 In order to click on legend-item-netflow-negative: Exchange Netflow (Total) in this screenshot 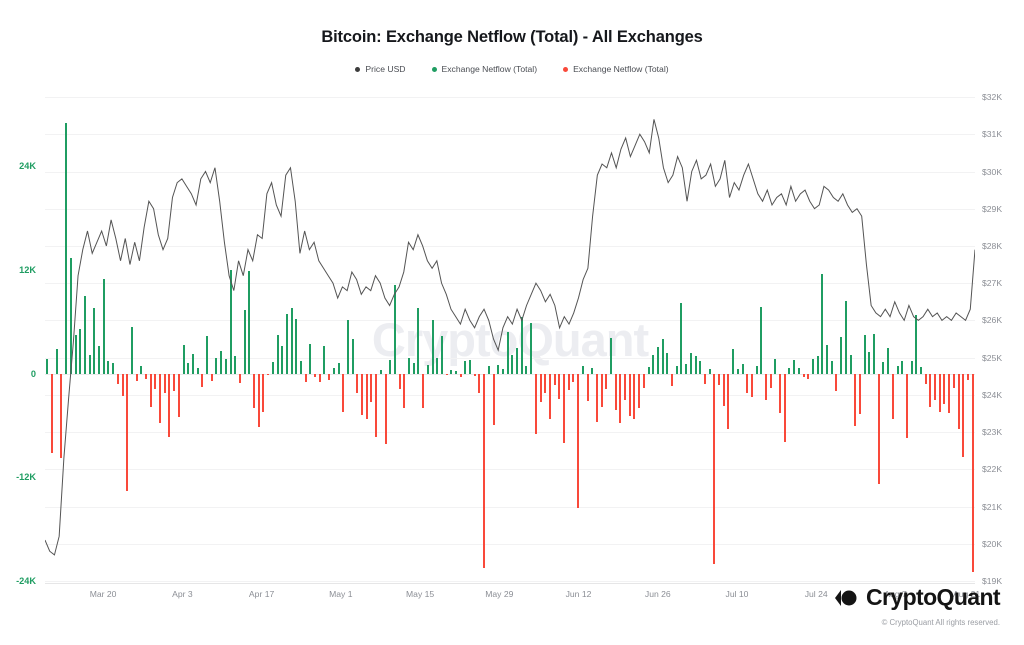, I will do `click(616, 69)`.